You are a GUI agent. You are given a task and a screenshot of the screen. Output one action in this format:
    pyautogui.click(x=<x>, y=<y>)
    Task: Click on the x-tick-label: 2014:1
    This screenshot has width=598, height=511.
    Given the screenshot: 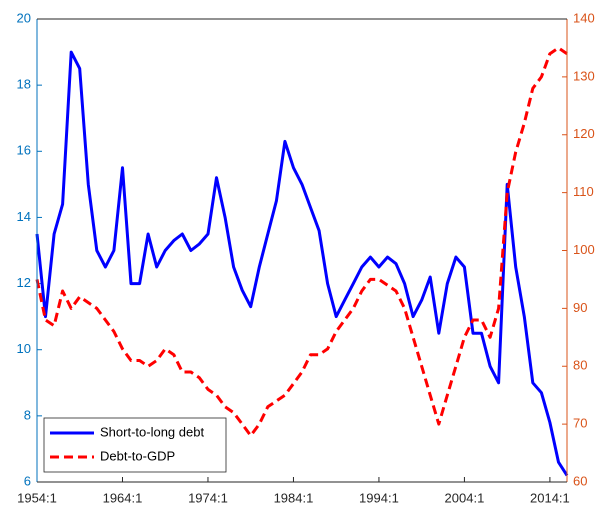 What is the action you would take?
    pyautogui.click(x=550, y=497)
    